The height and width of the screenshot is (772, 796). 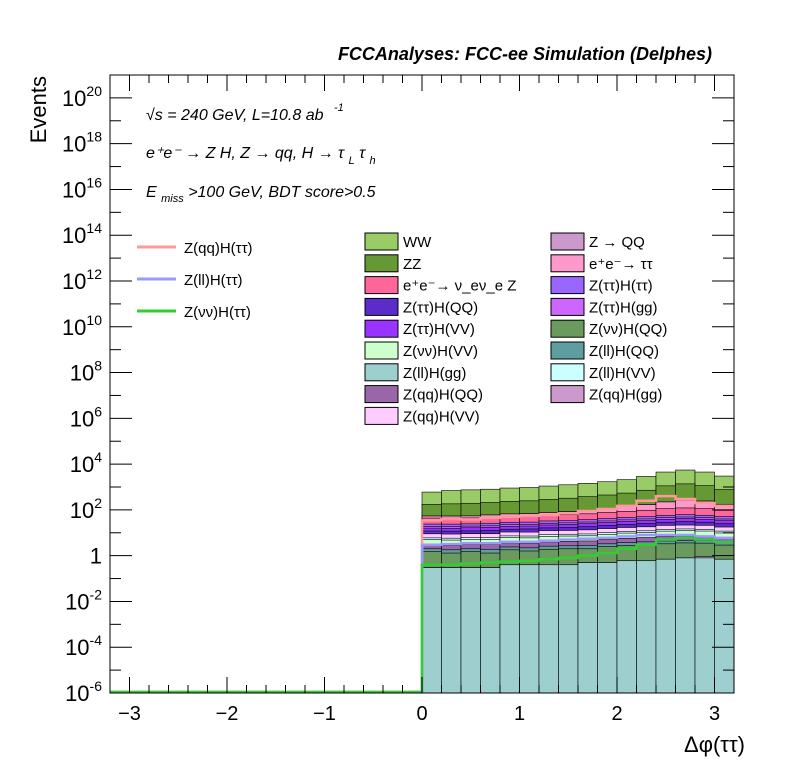 I want to click on legend-box-label: Z(qq)H(VV), so click(x=441, y=416).